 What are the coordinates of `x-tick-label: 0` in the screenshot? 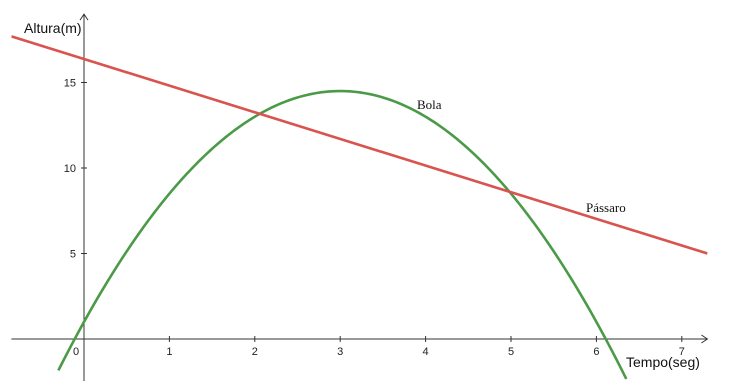 It's located at (76, 352).